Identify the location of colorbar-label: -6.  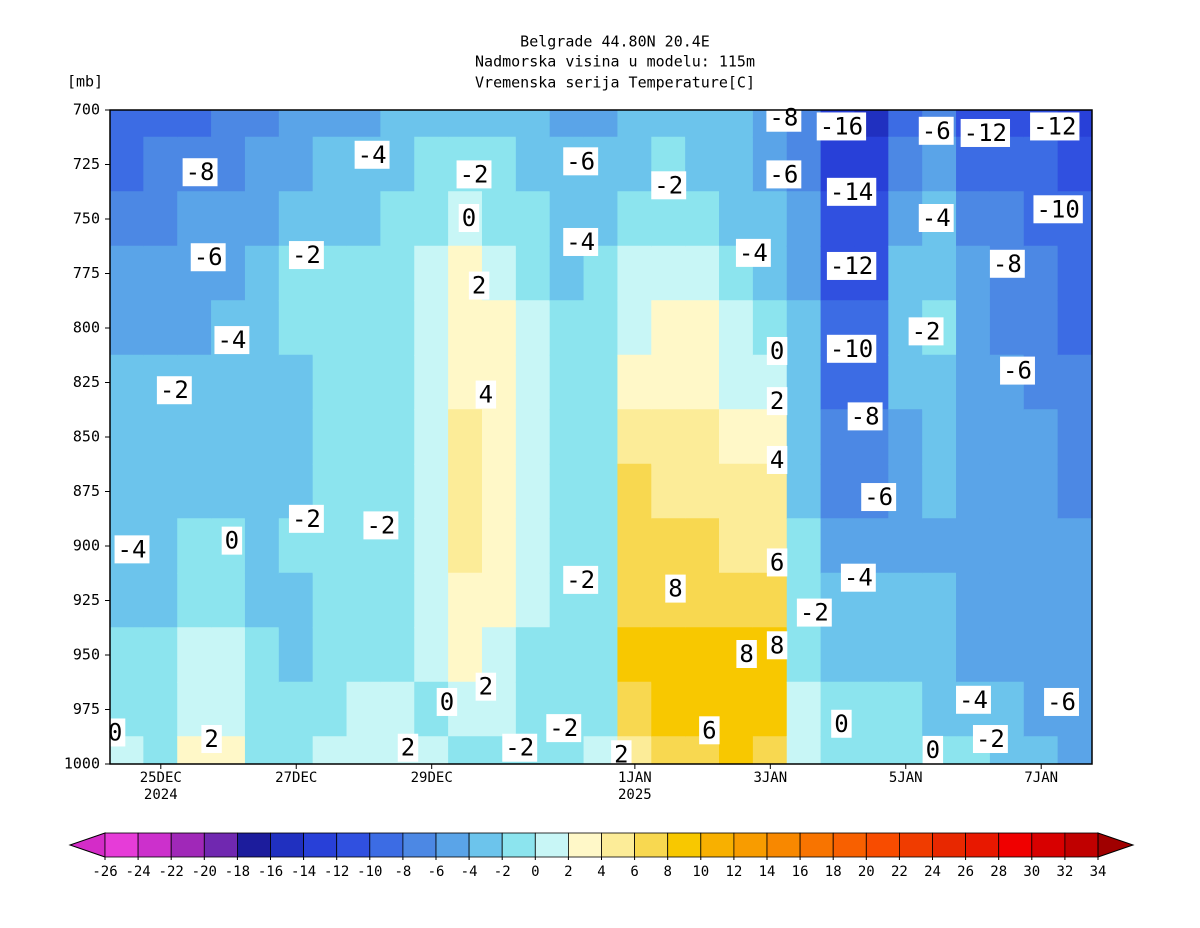
(436, 872).